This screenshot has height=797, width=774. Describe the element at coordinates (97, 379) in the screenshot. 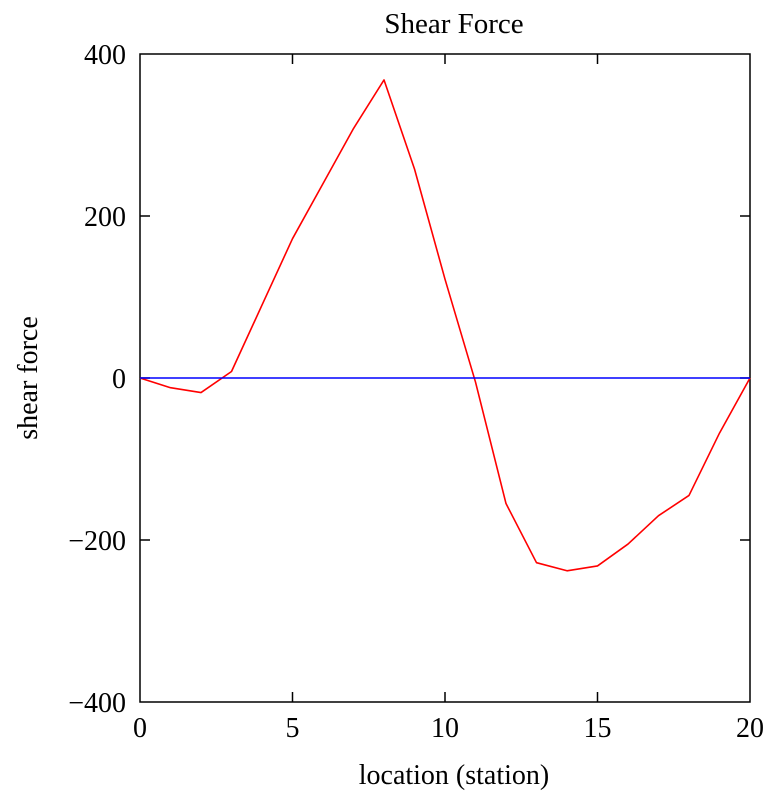

I see `y-tick-labels: 400 200 0 −200 −400` at that location.